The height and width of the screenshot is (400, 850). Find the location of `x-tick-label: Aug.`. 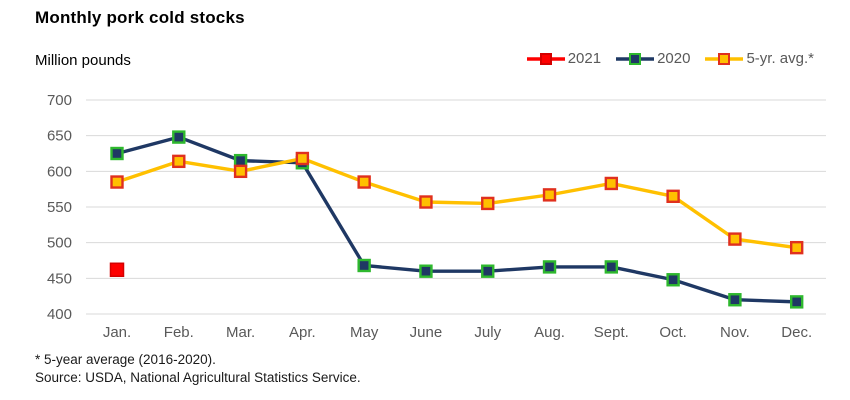

x-tick-label: Aug. is located at coordinates (549, 332).